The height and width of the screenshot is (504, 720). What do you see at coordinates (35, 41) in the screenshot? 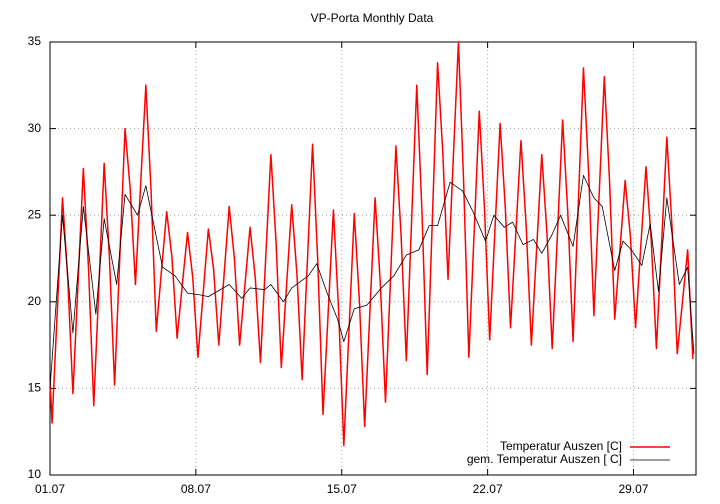
I see `y-tick-label: 35` at bounding box center [35, 41].